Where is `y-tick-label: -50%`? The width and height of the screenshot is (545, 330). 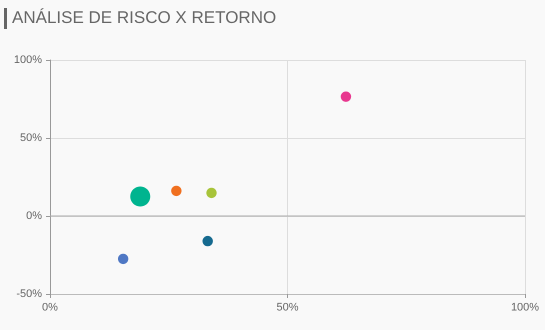 y-tick-label: -50% is located at coordinates (29, 294).